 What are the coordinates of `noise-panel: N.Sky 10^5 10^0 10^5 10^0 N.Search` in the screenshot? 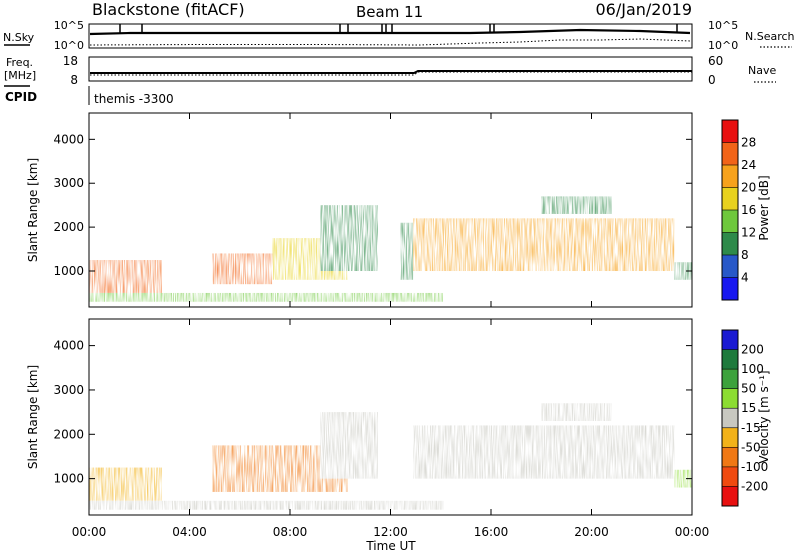 It's located at (399, 35).